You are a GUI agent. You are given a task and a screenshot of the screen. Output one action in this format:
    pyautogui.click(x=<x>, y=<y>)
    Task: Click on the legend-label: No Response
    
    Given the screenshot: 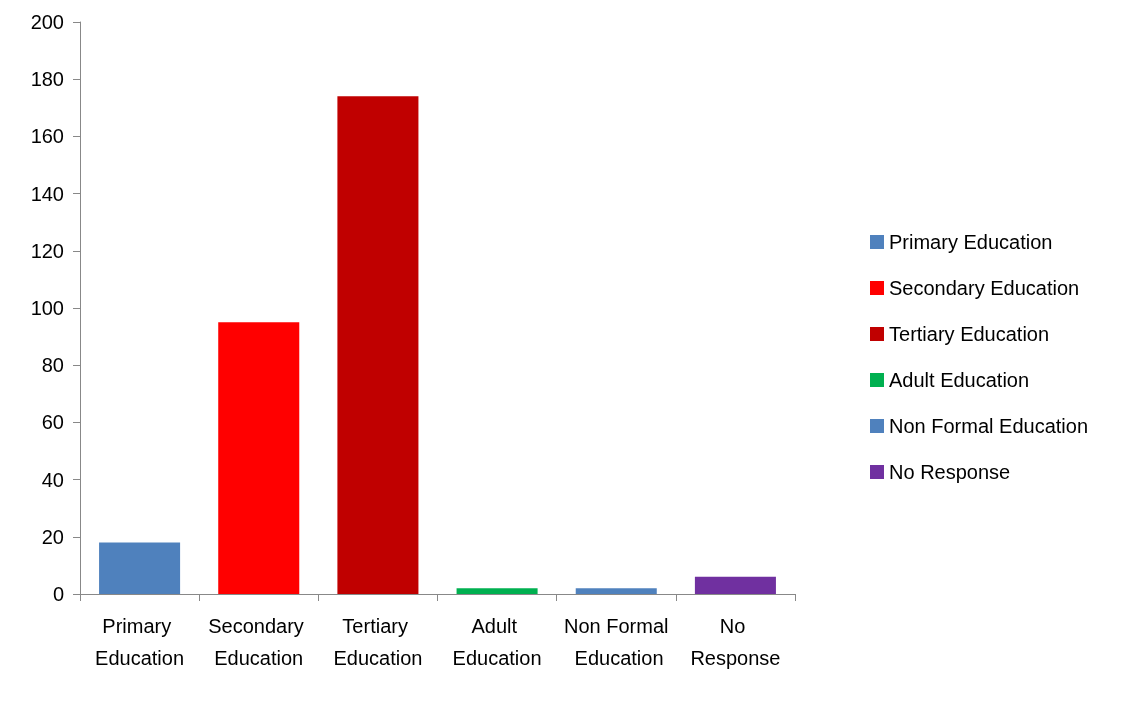 What is the action you would take?
    pyautogui.click(x=950, y=472)
    